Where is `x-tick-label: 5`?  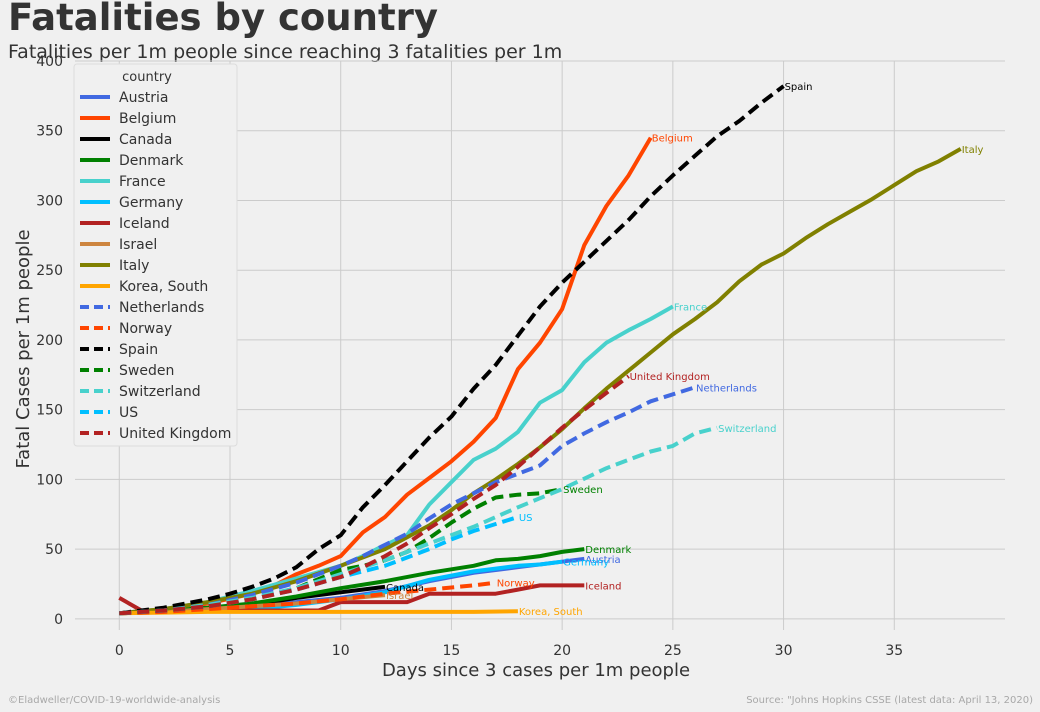
x-tick-label: 5 is located at coordinates (230, 651).